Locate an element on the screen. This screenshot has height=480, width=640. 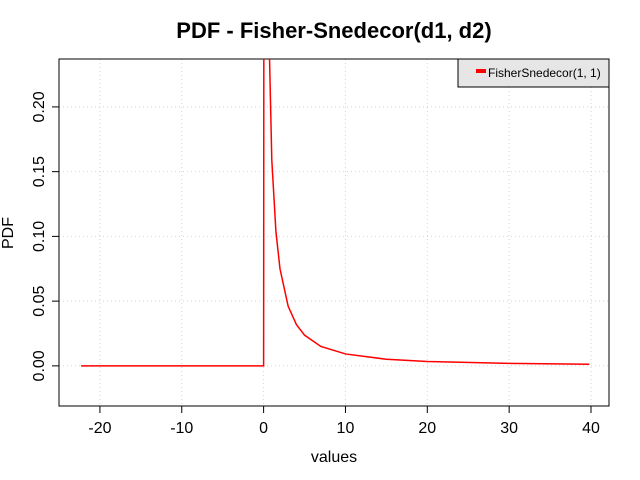
x-tick-label: -10 is located at coordinates (181, 428).